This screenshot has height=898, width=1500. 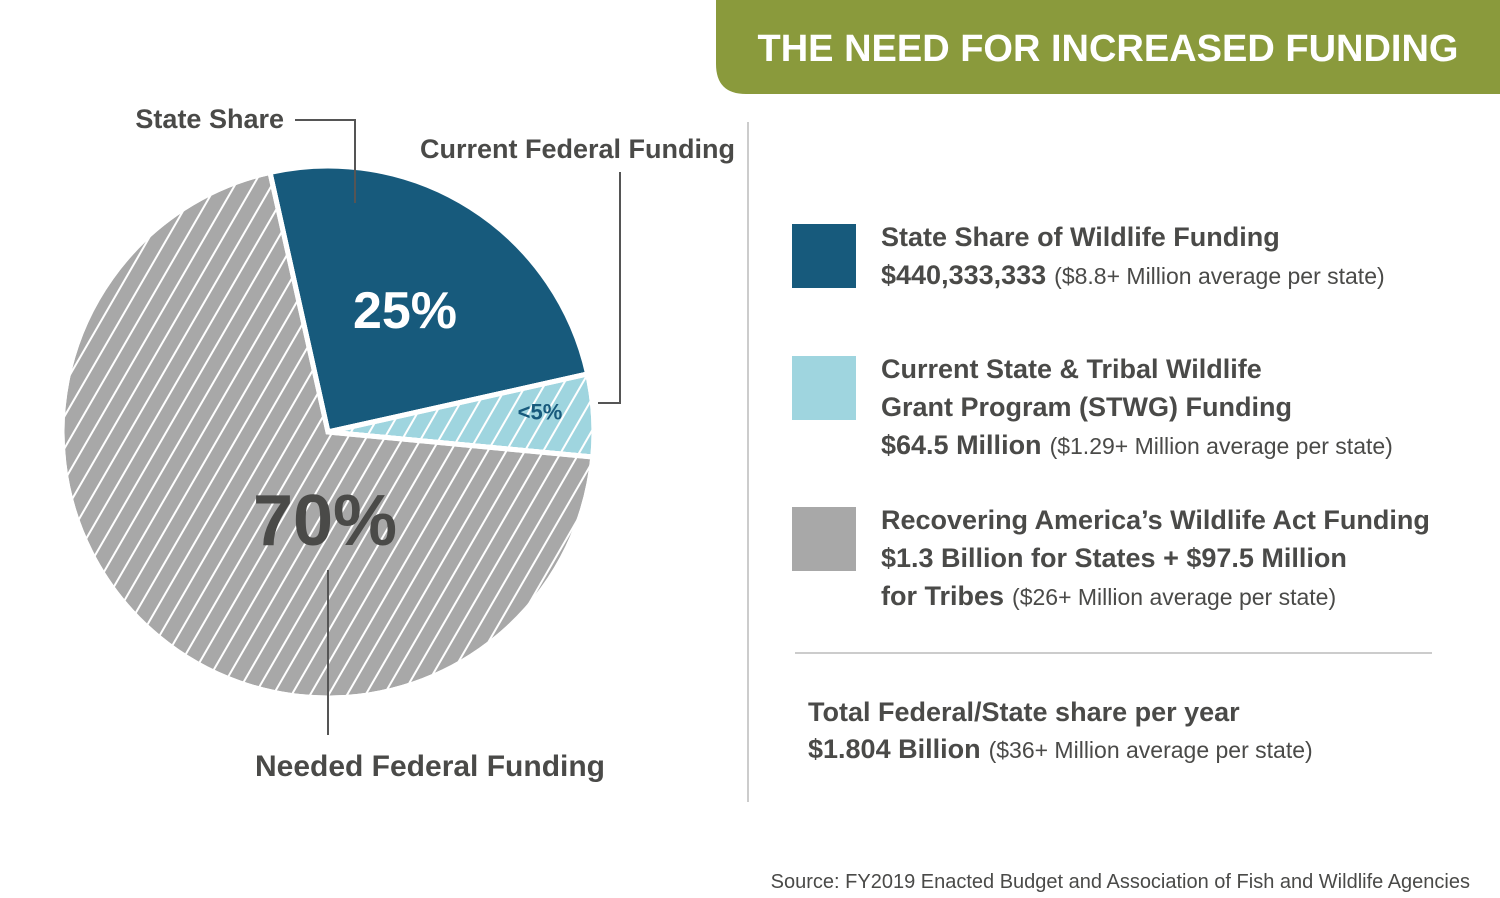 I want to click on value-label: <5%, so click(x=540, y=412).